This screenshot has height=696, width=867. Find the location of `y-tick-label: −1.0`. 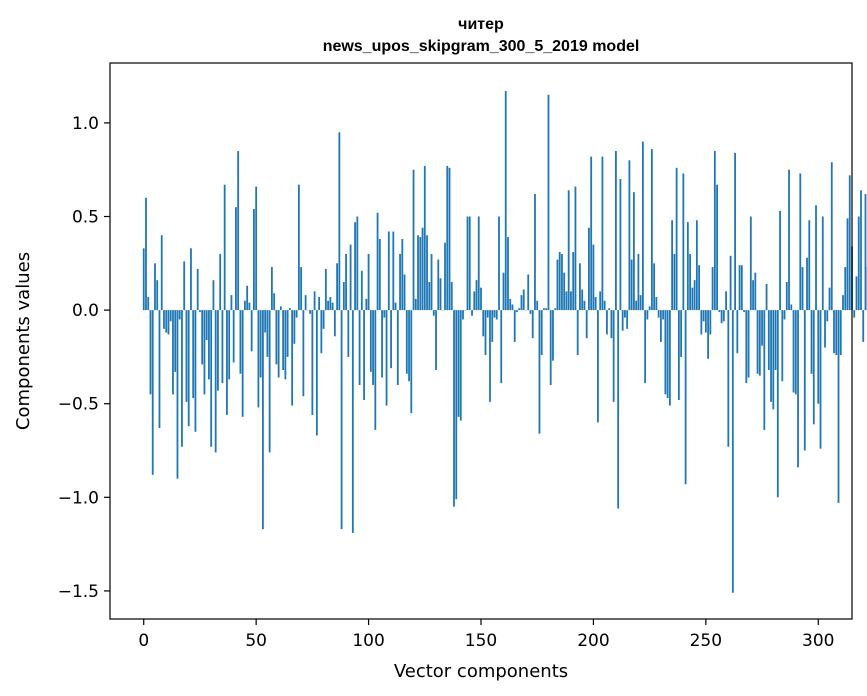

y-tick-label: −1.0 is located at coordinates (78, 498).